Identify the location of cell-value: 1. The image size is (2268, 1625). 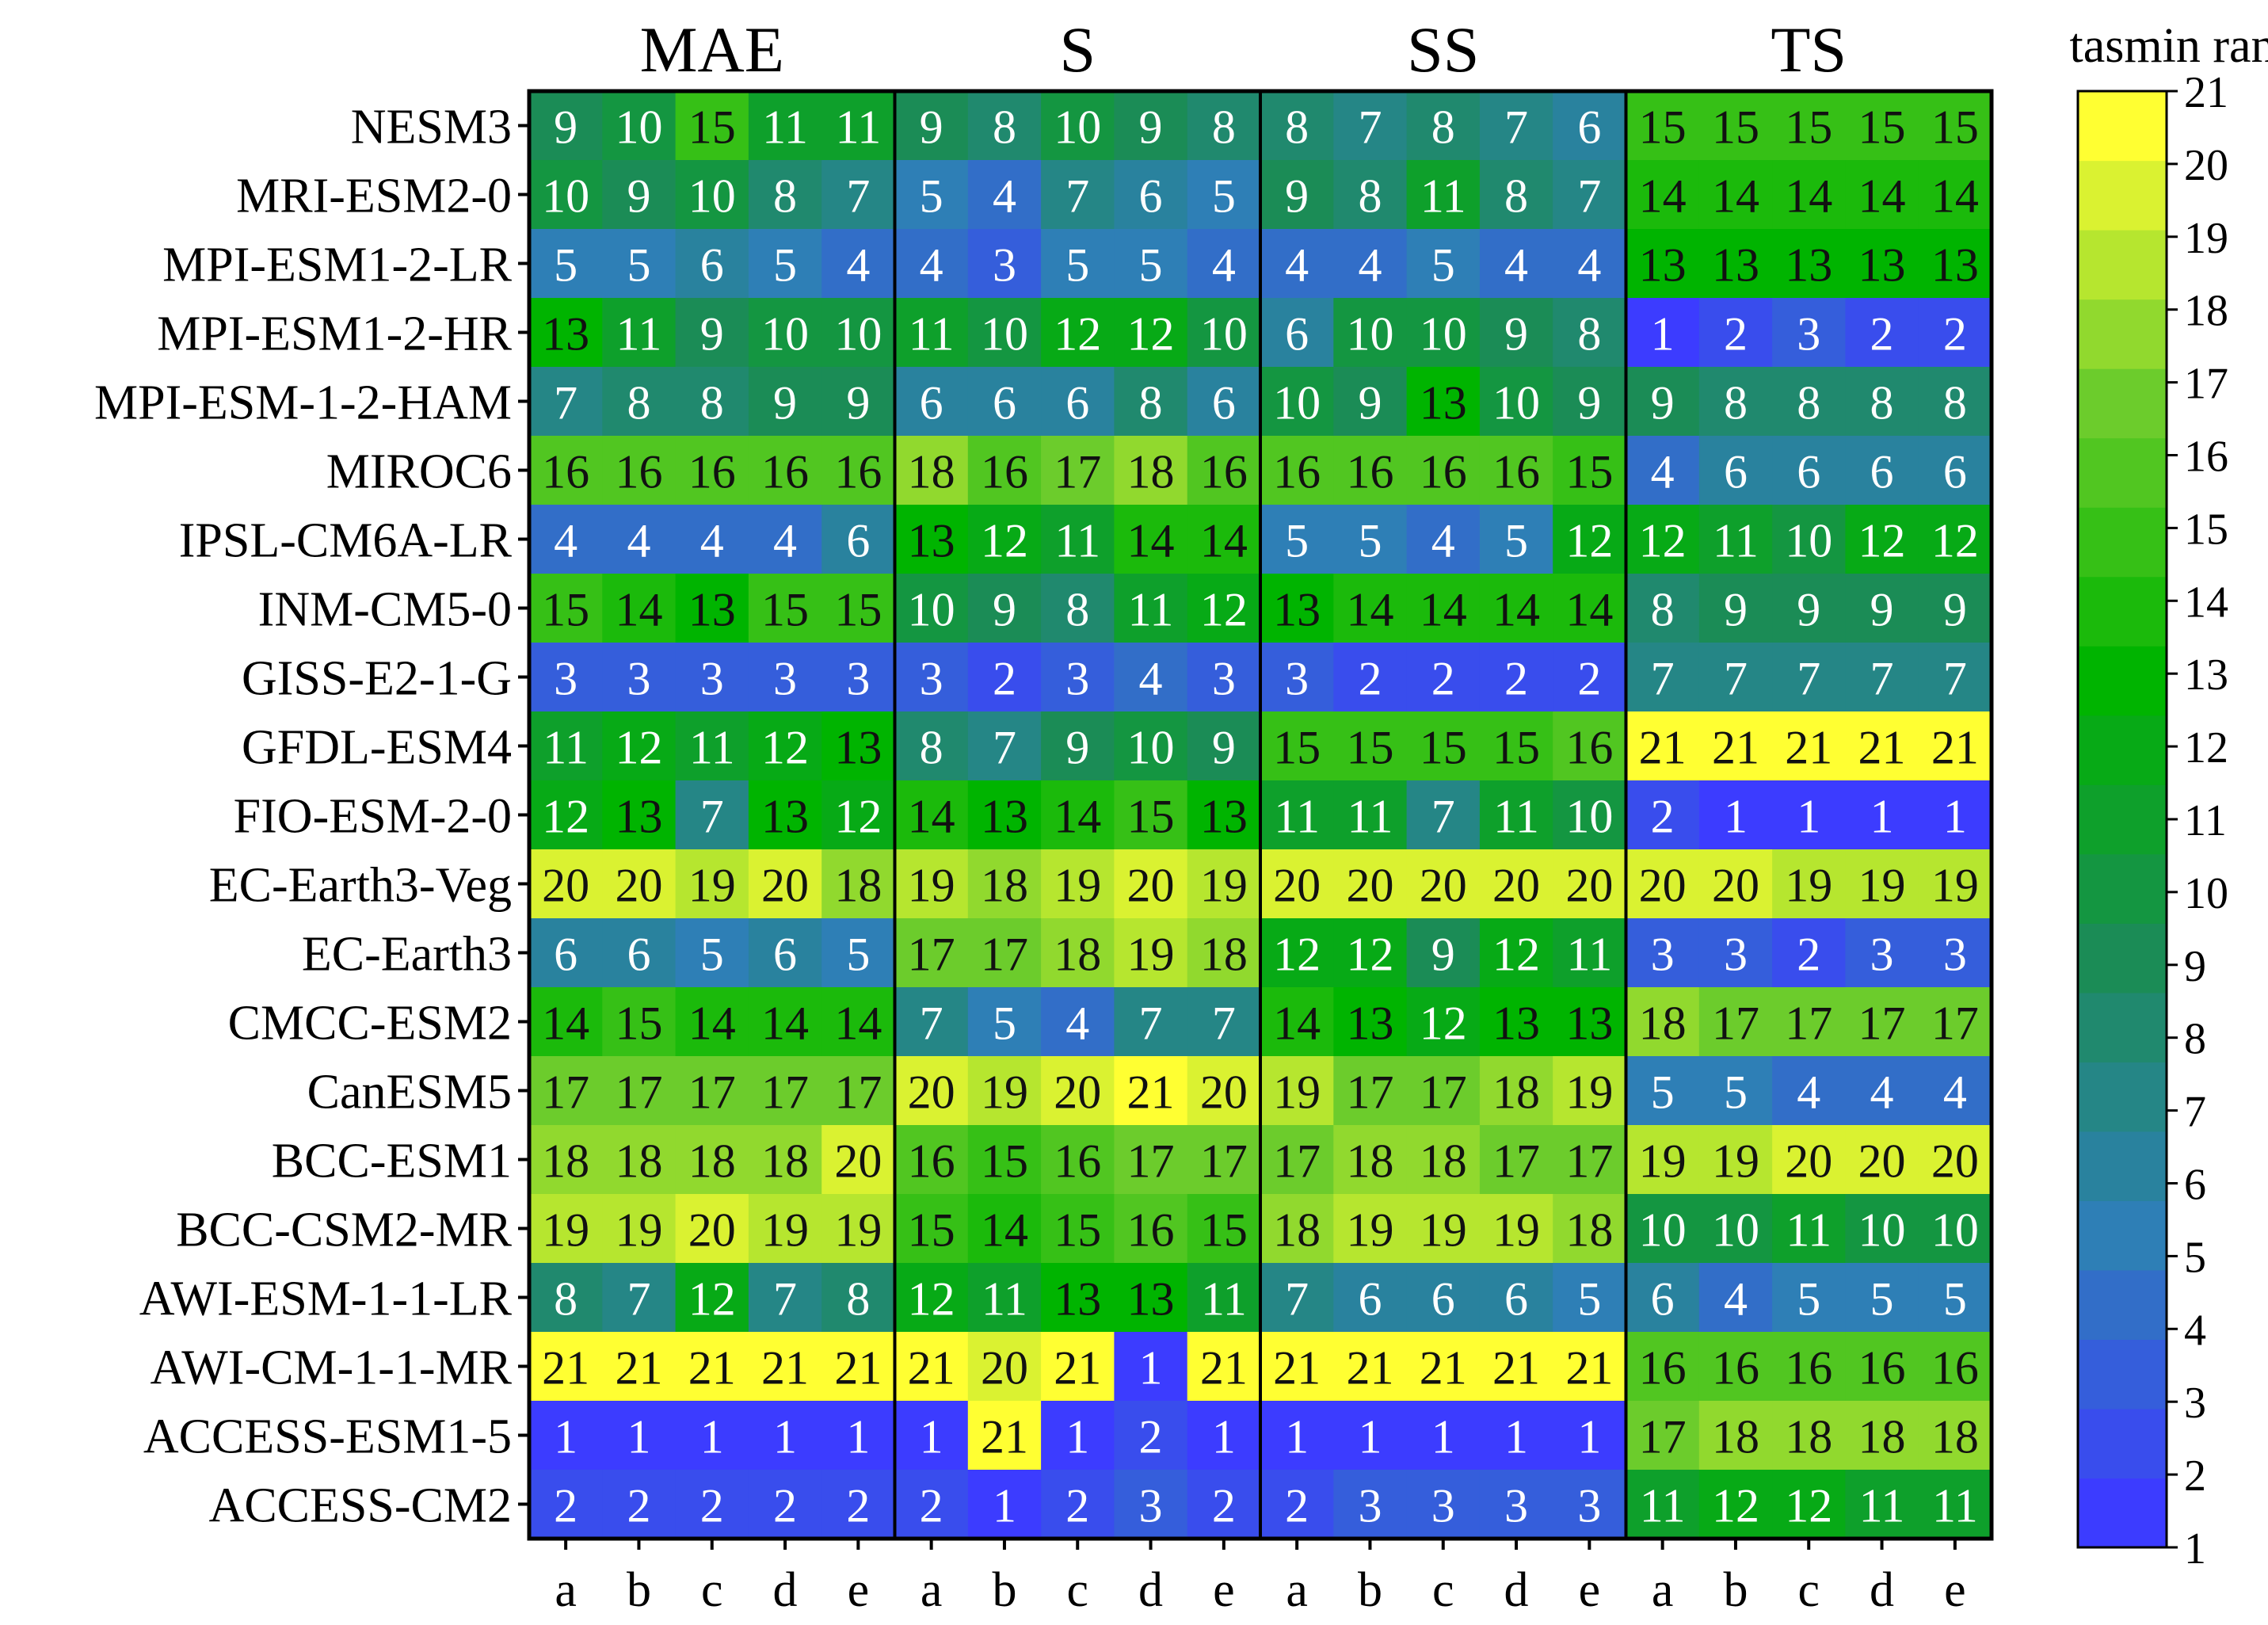
(638, 1437).